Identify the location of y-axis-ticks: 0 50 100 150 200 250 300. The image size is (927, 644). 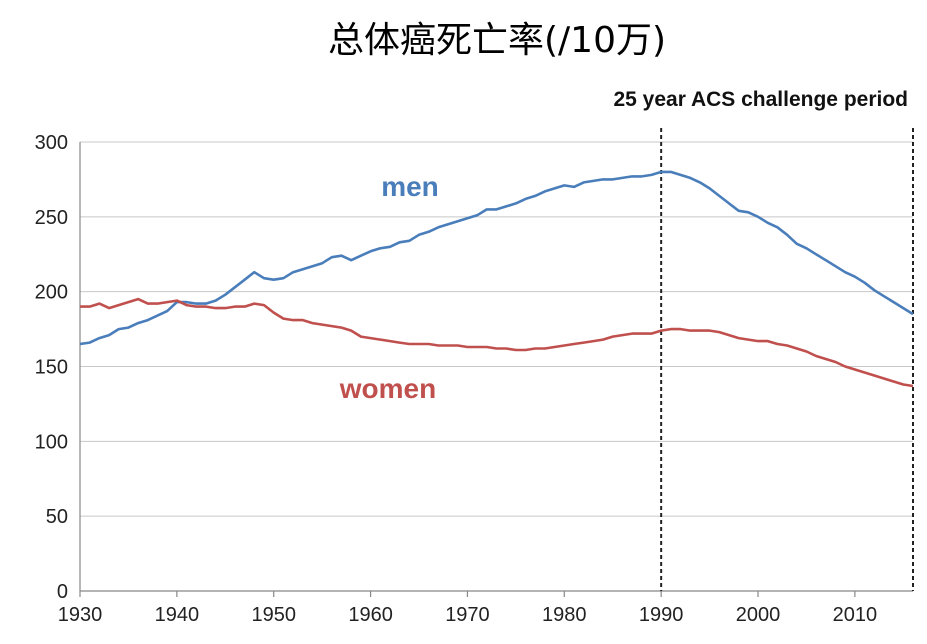
(51, 367).